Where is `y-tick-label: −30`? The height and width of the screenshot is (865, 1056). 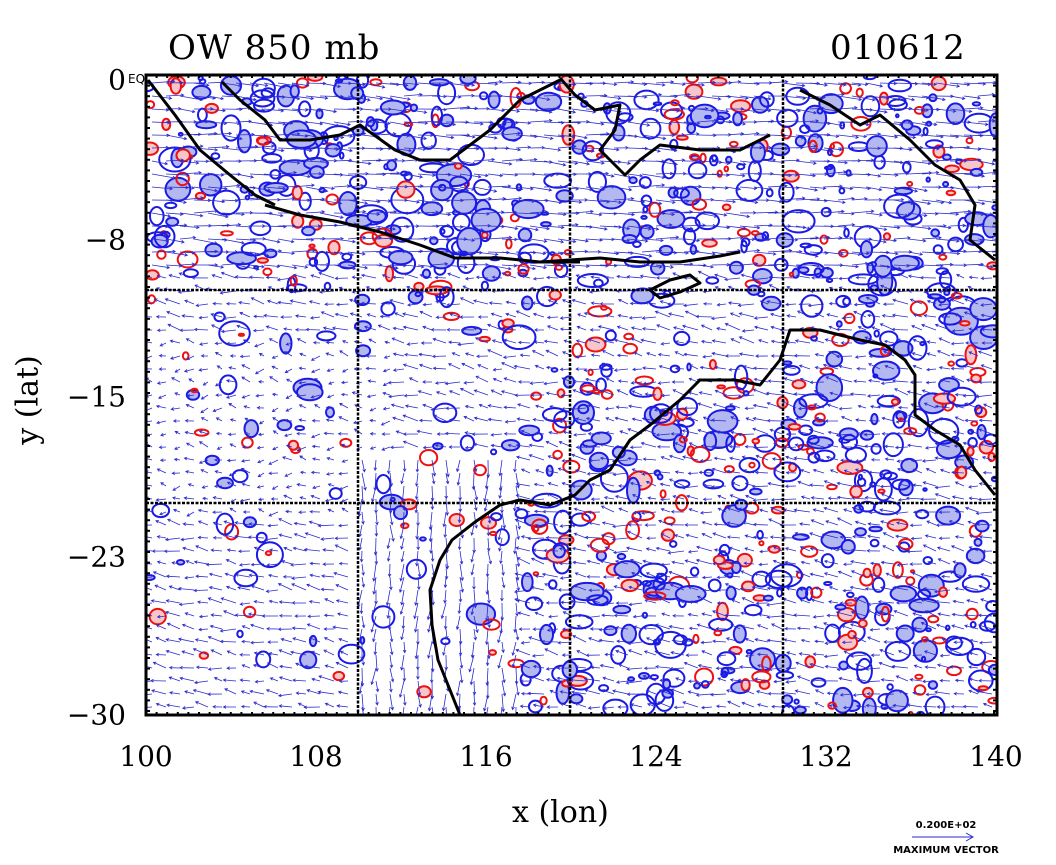
y-tick-label: −30 is located at coordinates (96, 715).